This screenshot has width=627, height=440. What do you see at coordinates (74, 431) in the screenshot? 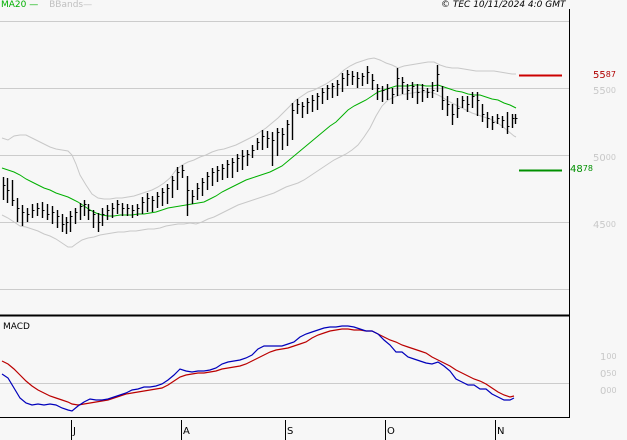
I see `month-label-jul: J` at bounding box center [74, 431].